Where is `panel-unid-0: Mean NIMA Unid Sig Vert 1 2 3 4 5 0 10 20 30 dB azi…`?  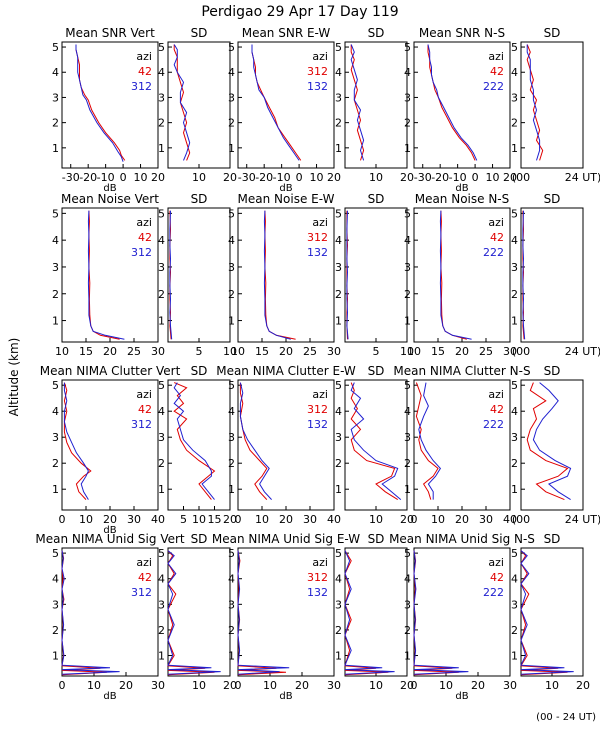
panel-unid-0: Mean NIMA Unid Sig Vert 1 2 3 4 5 0 10 20 30 dB azi… is located at coordinates (110, 617).